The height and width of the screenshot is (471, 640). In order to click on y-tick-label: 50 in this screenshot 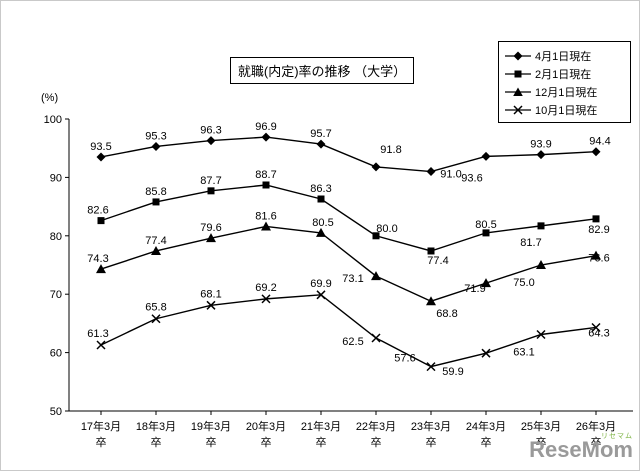, I will do `click(56, 412)`.